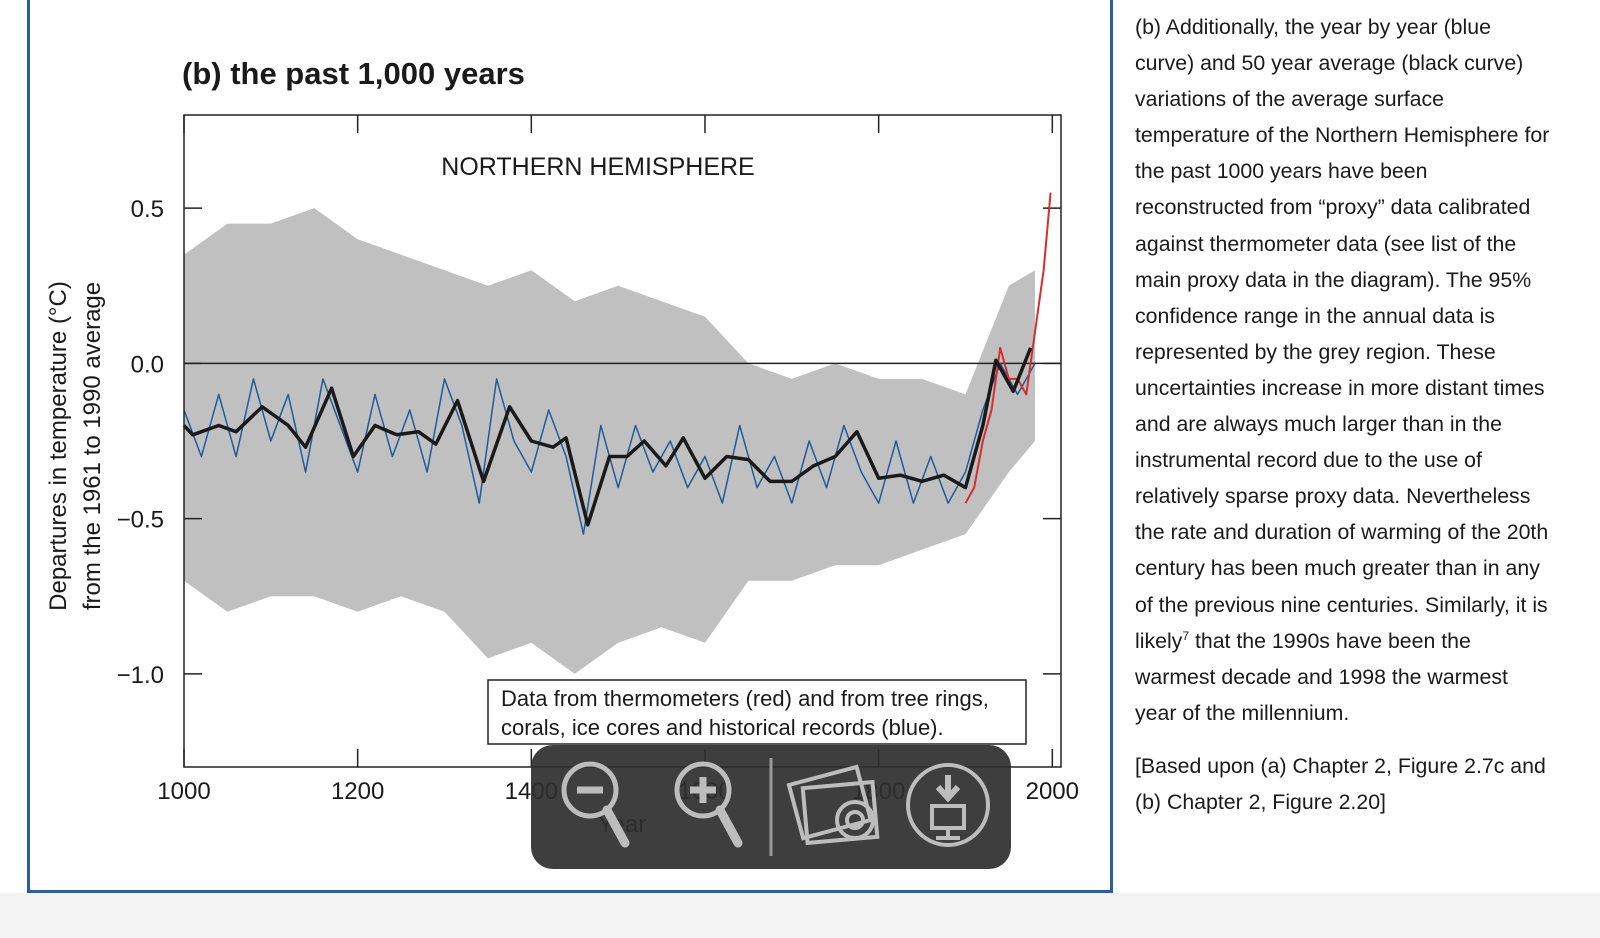 This screenshot has width=1600, height=938. Describe the element at coordinates (704, 791) in the screenshot. I see `x-tick-label: 1600` at that location.